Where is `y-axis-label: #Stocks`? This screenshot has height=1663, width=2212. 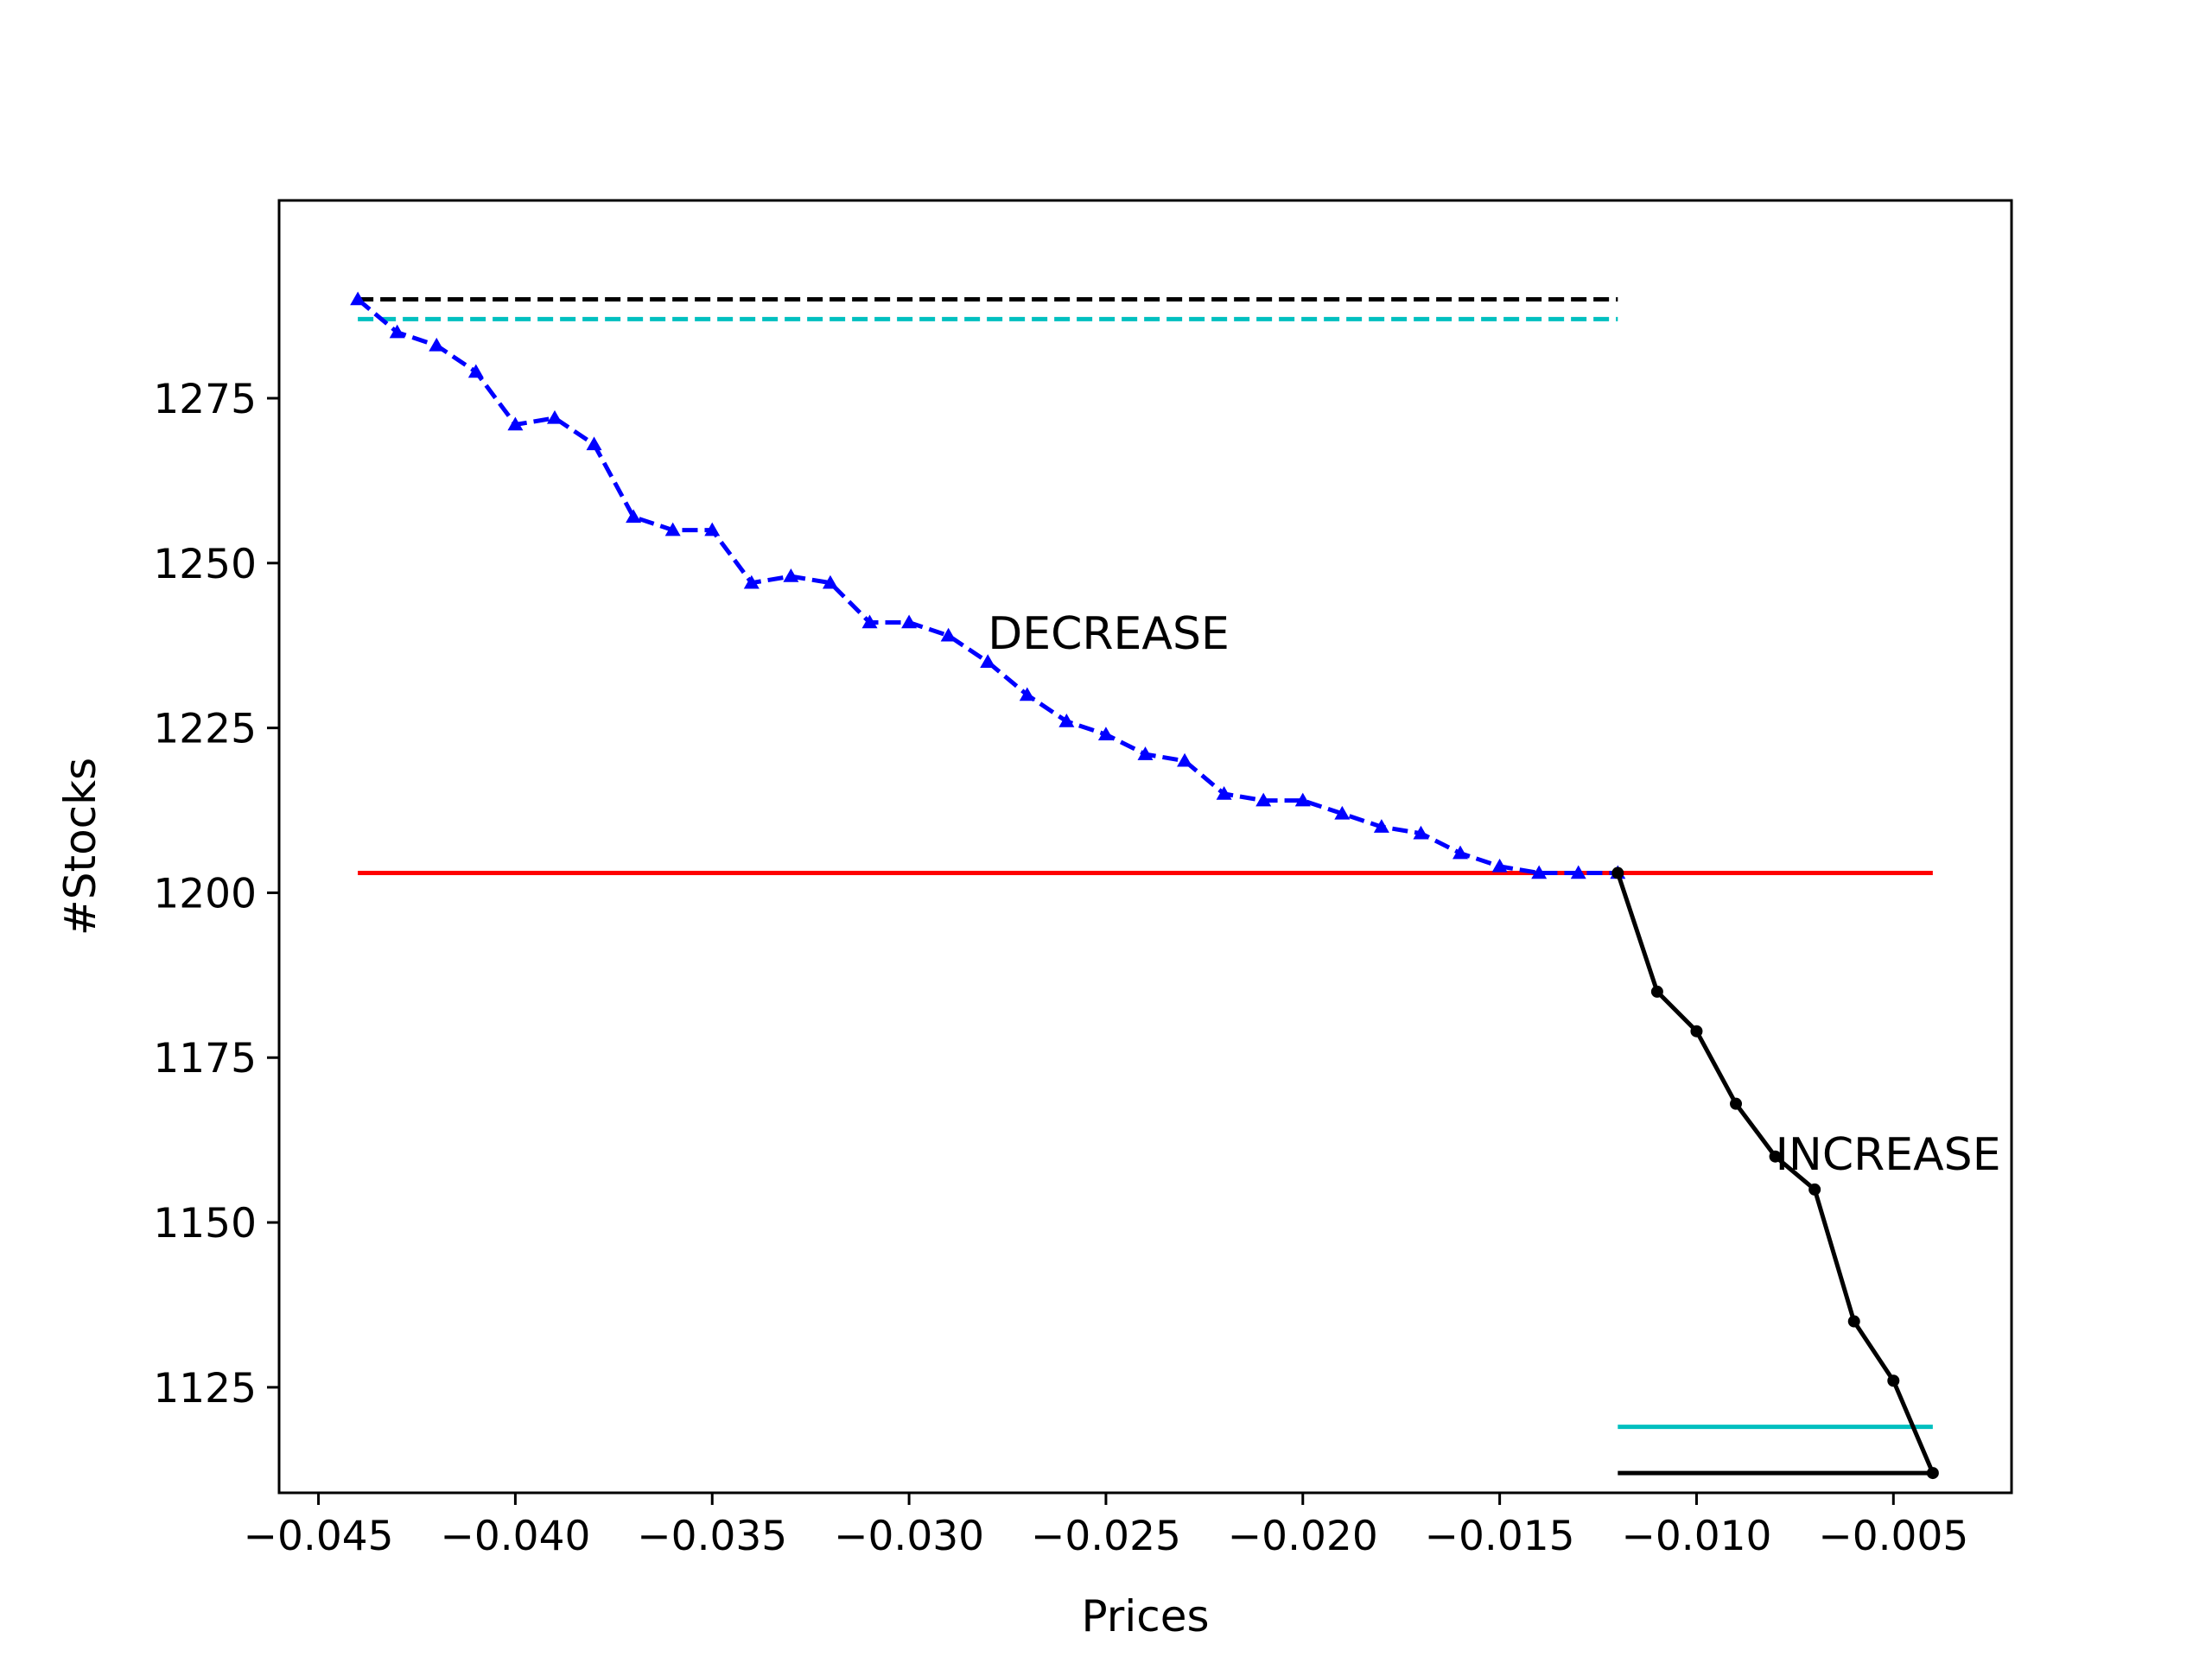
y-axis-label: #Stocks is located at coordinates (80, 847).